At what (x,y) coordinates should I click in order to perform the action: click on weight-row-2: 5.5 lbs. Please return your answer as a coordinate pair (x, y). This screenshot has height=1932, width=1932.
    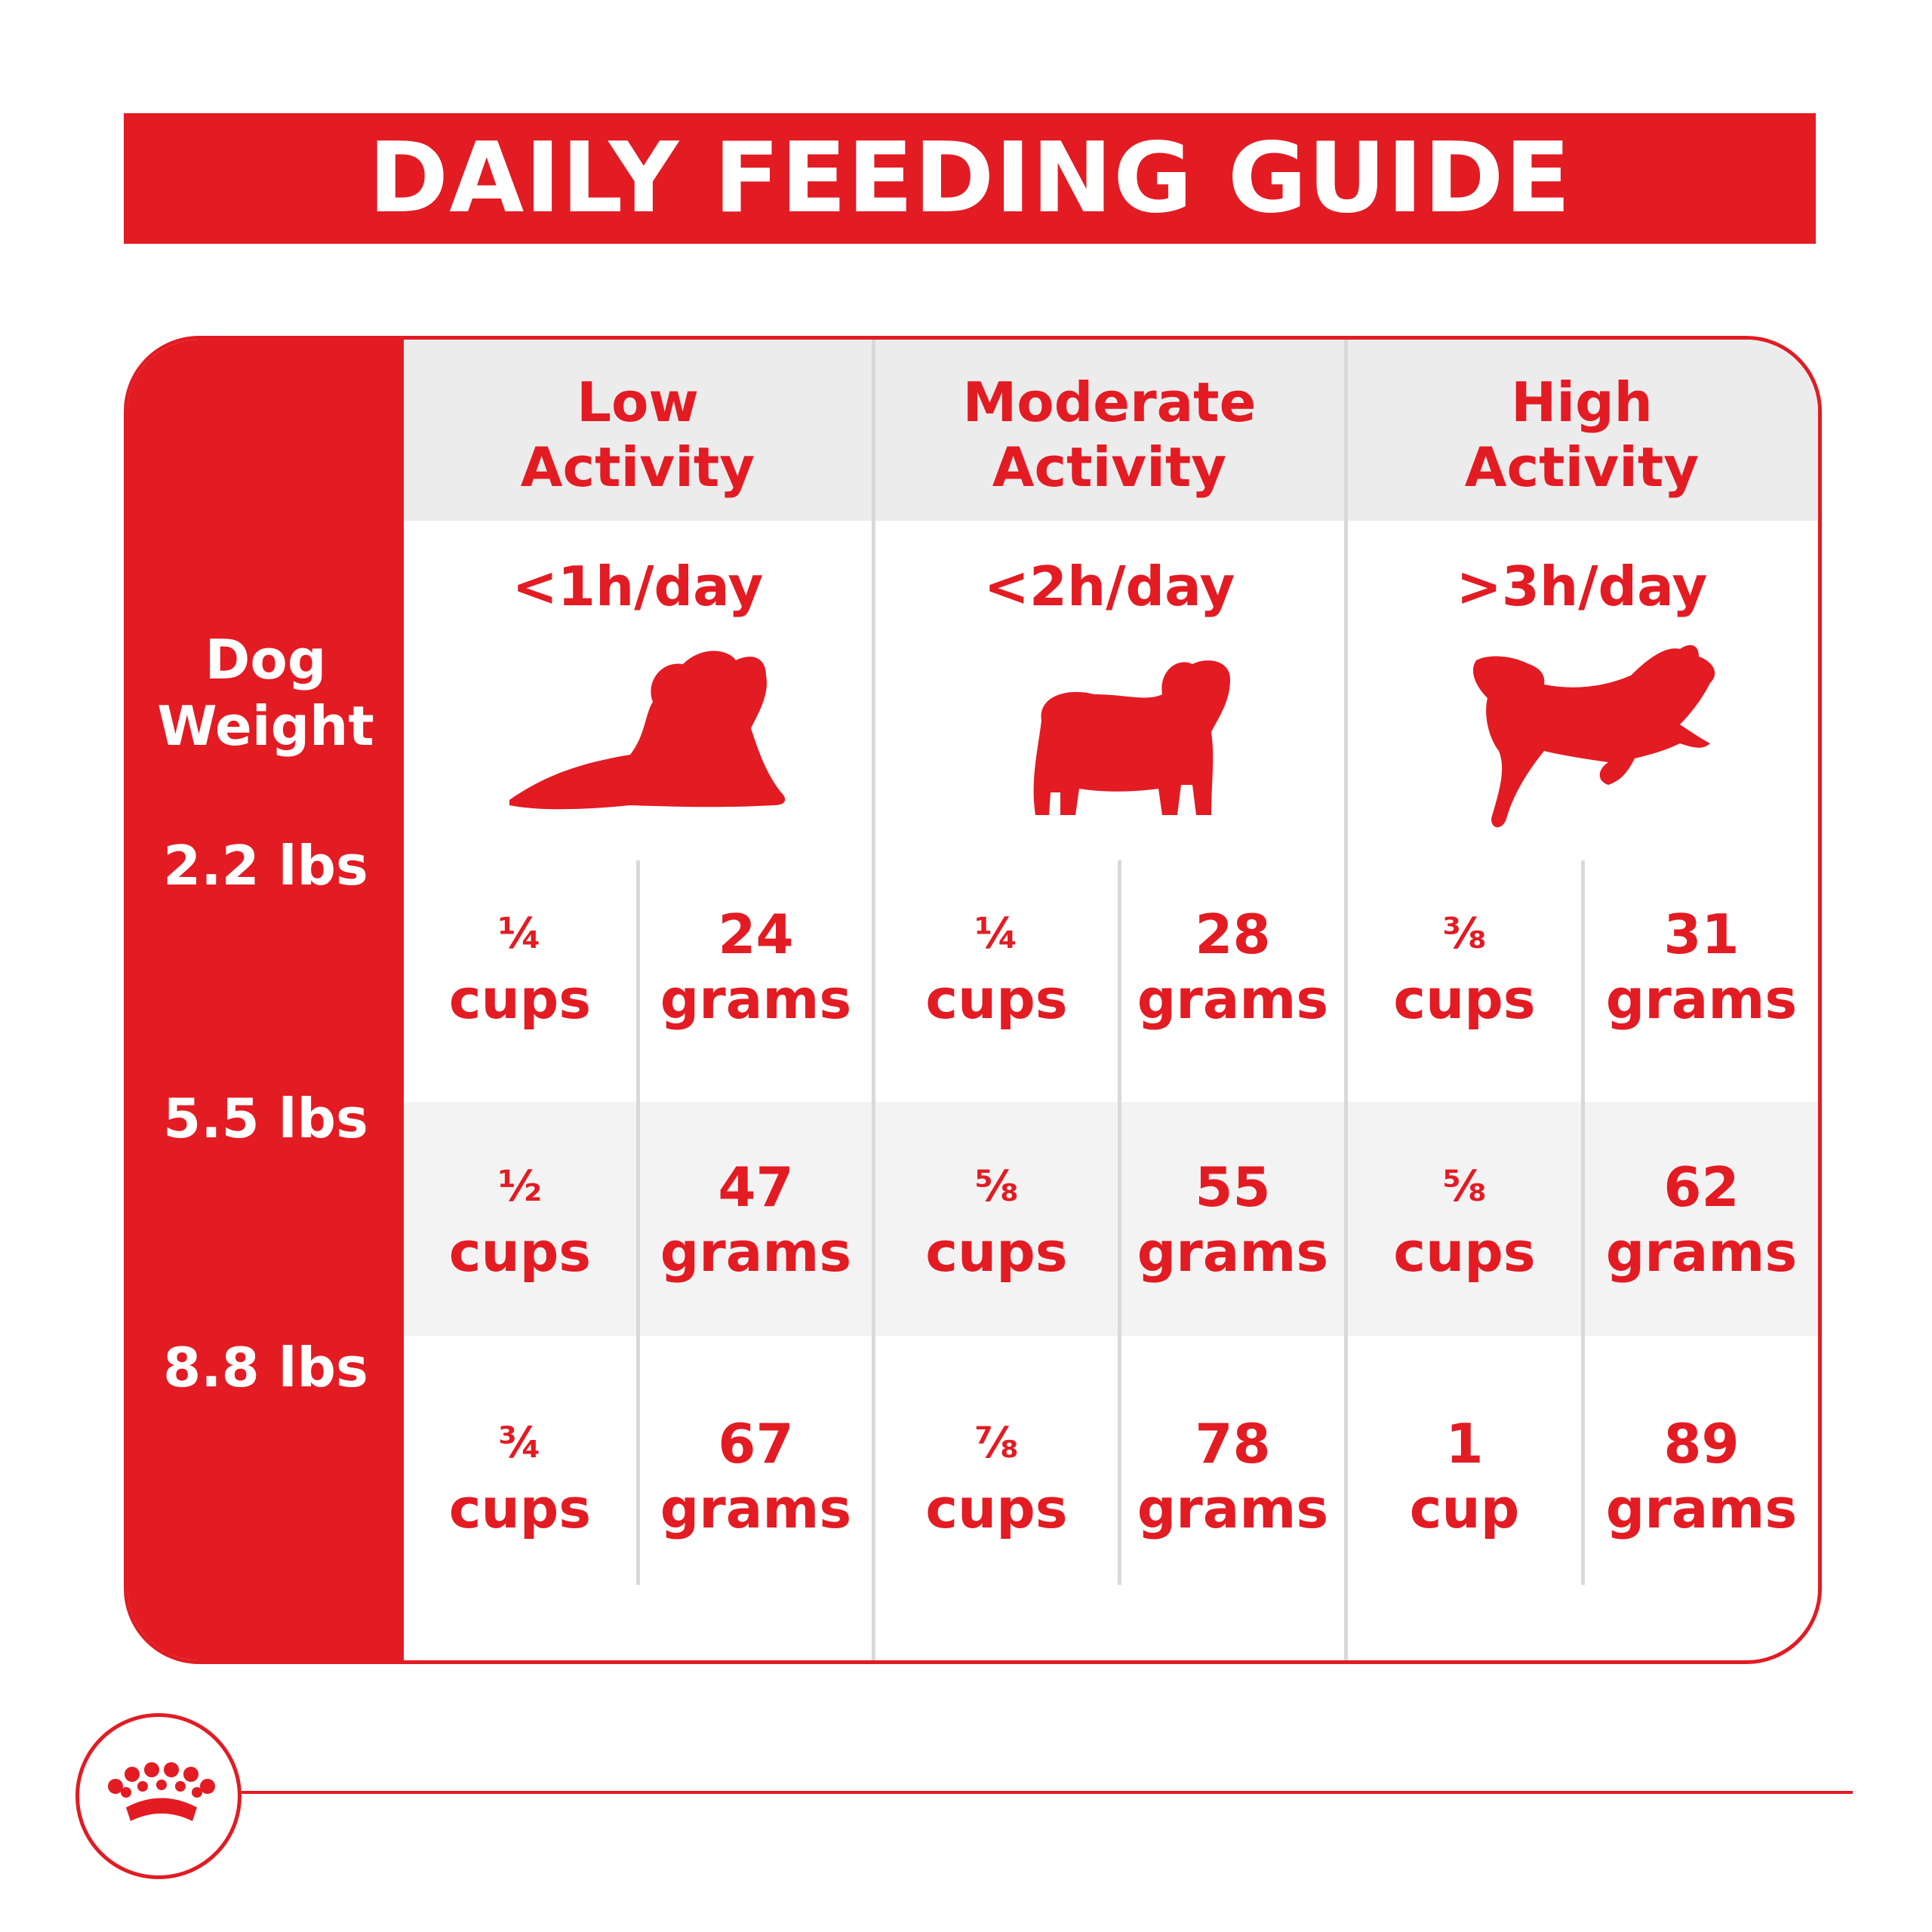
    Looking at the image, I should click on (265, 1118).